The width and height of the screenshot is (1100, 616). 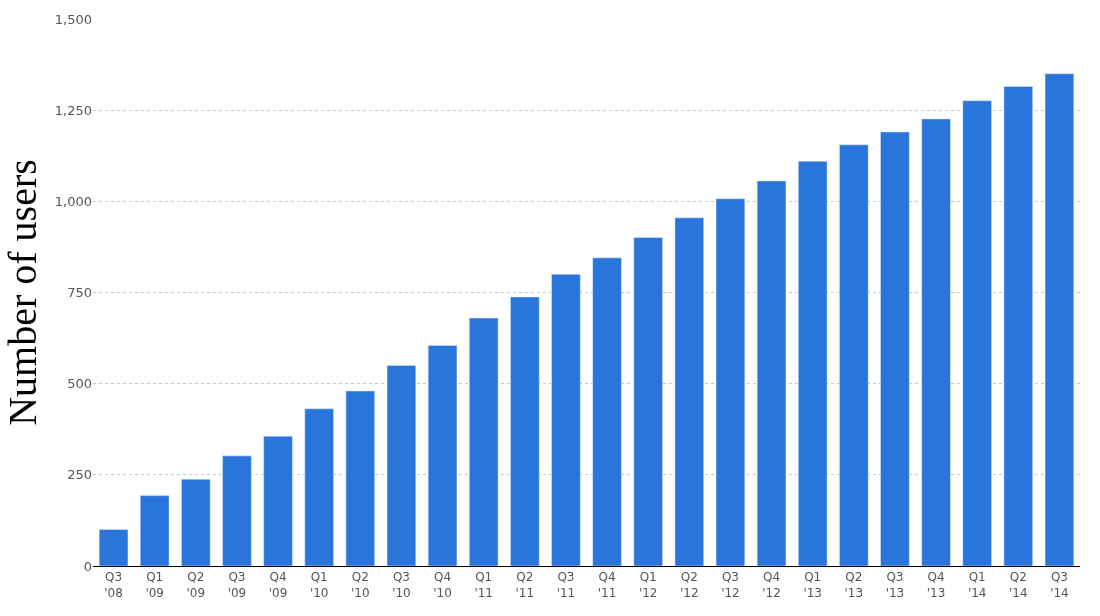 I want to click on x-tick-label: Q3 '12, so click(x=730, y=585).